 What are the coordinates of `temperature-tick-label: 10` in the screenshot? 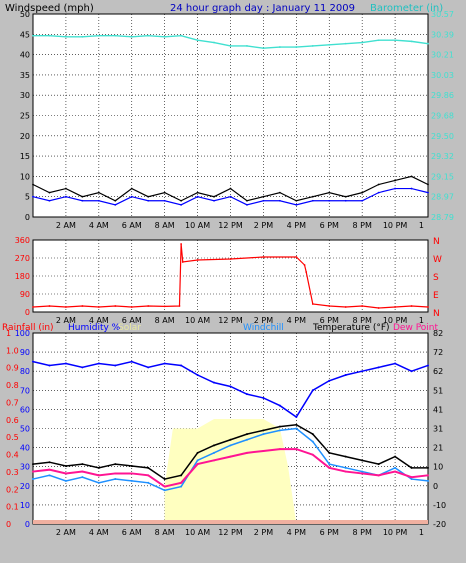 It's located at (438, 467).